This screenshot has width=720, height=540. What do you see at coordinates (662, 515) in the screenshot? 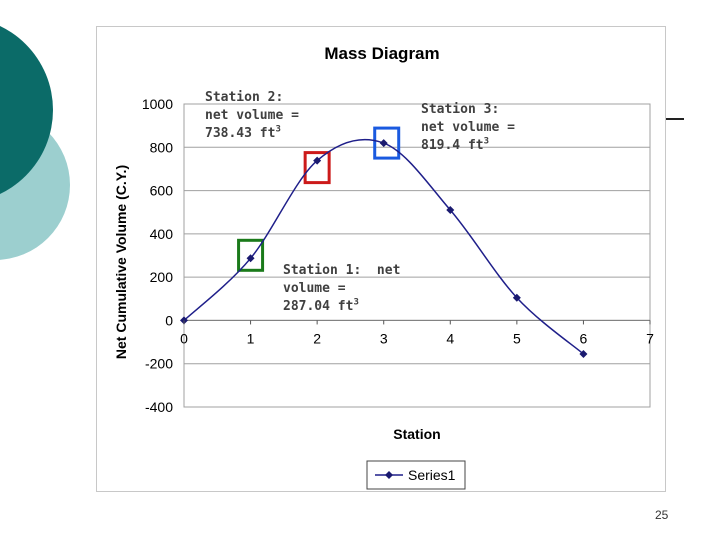
I see `page-number: 25` at bounding box center [662, 515].